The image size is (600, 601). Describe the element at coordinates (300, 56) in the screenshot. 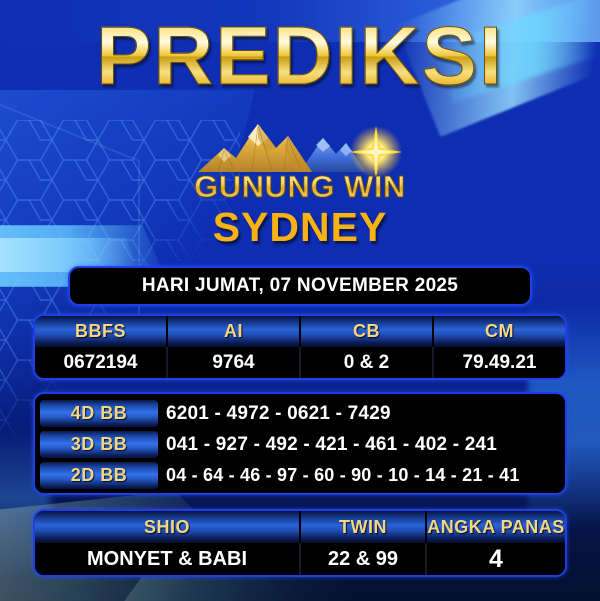

I see `page-title: PREDIKSI` at that location.